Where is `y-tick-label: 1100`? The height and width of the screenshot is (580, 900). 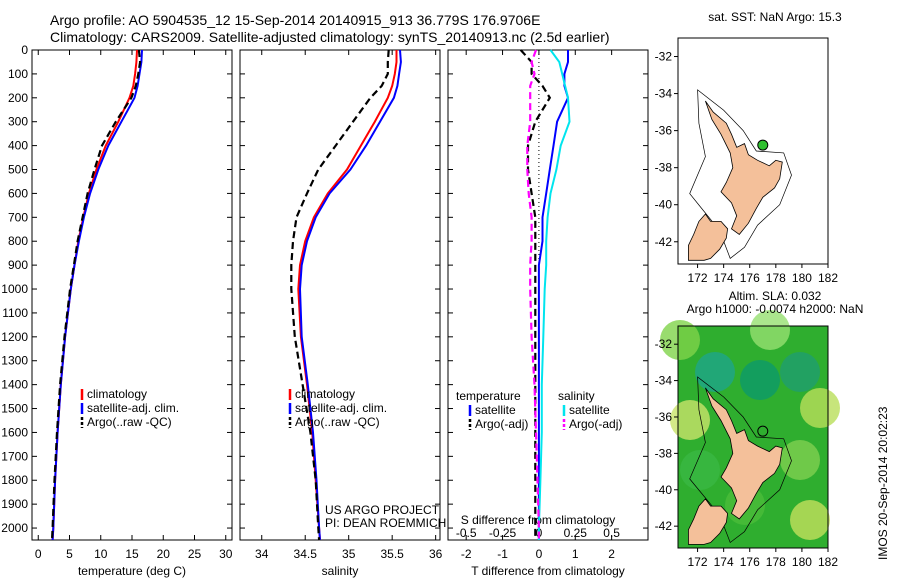
y-tick-label: 1100 is located at coordinates (15, 313).